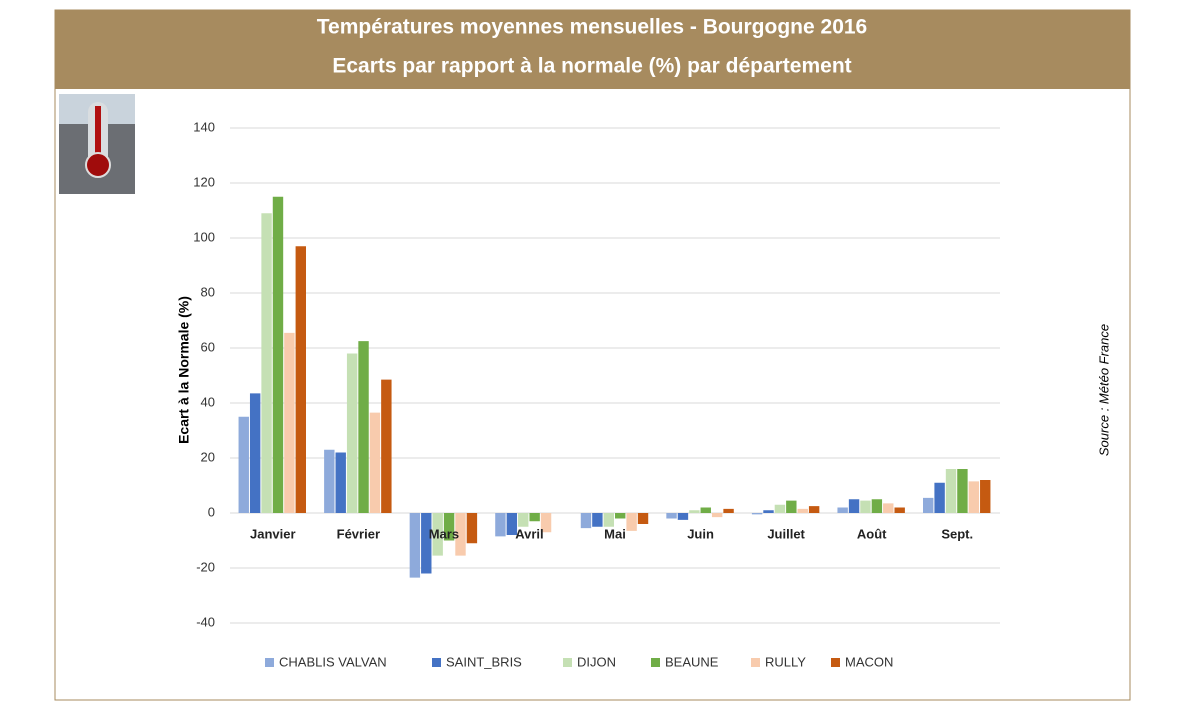 This screenshot has height=708, width=1186. What do you see at coordinates (204, 181) in the screenshot?
I see `y-tick-label: 120` at bounding box center [204, 181].